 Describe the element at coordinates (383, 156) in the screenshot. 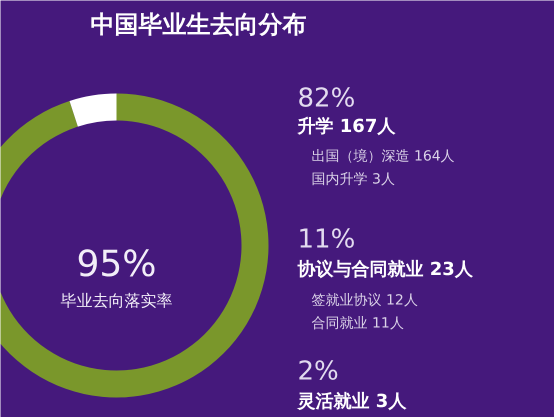

I see `text: 出国（境）深造 164人` at that location.